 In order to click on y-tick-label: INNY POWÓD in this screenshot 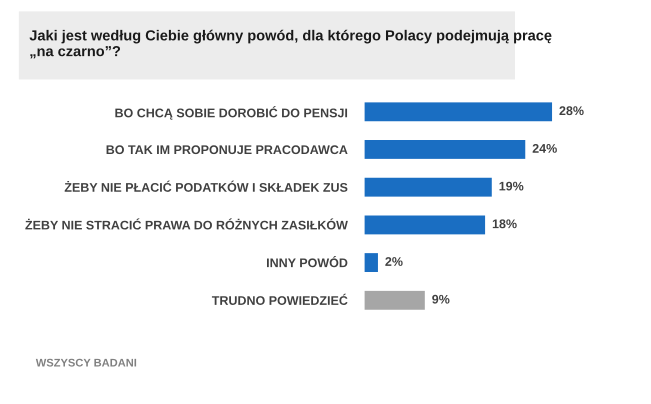, I will do `click(307, 262)`.